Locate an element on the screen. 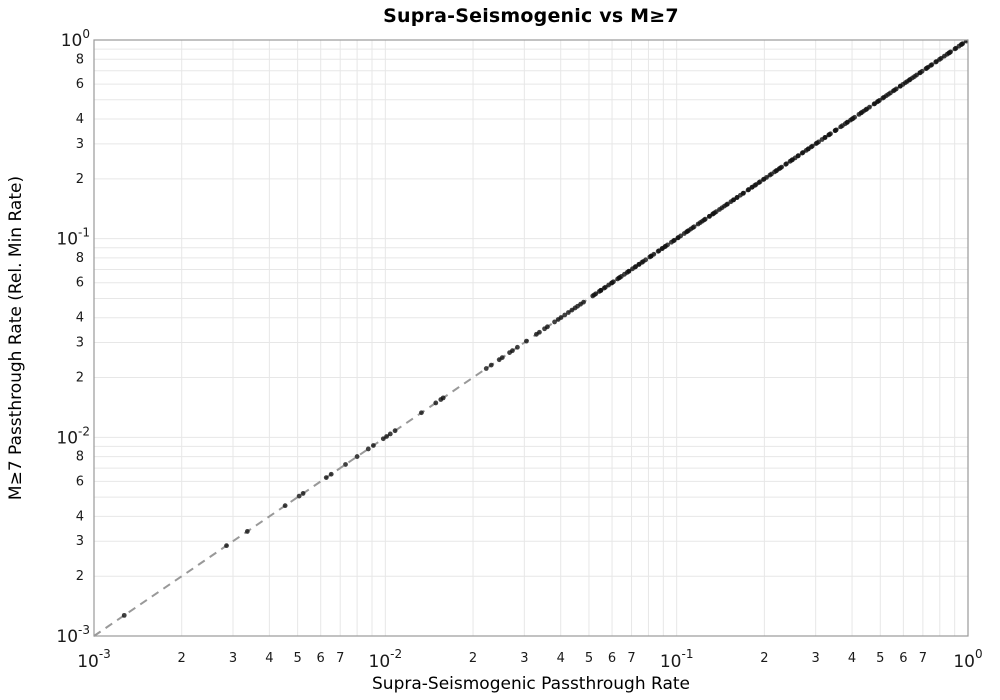 The image size is (1000, 700). x-major-tick-label: 10⁰ is located at coordinates (967, 659).